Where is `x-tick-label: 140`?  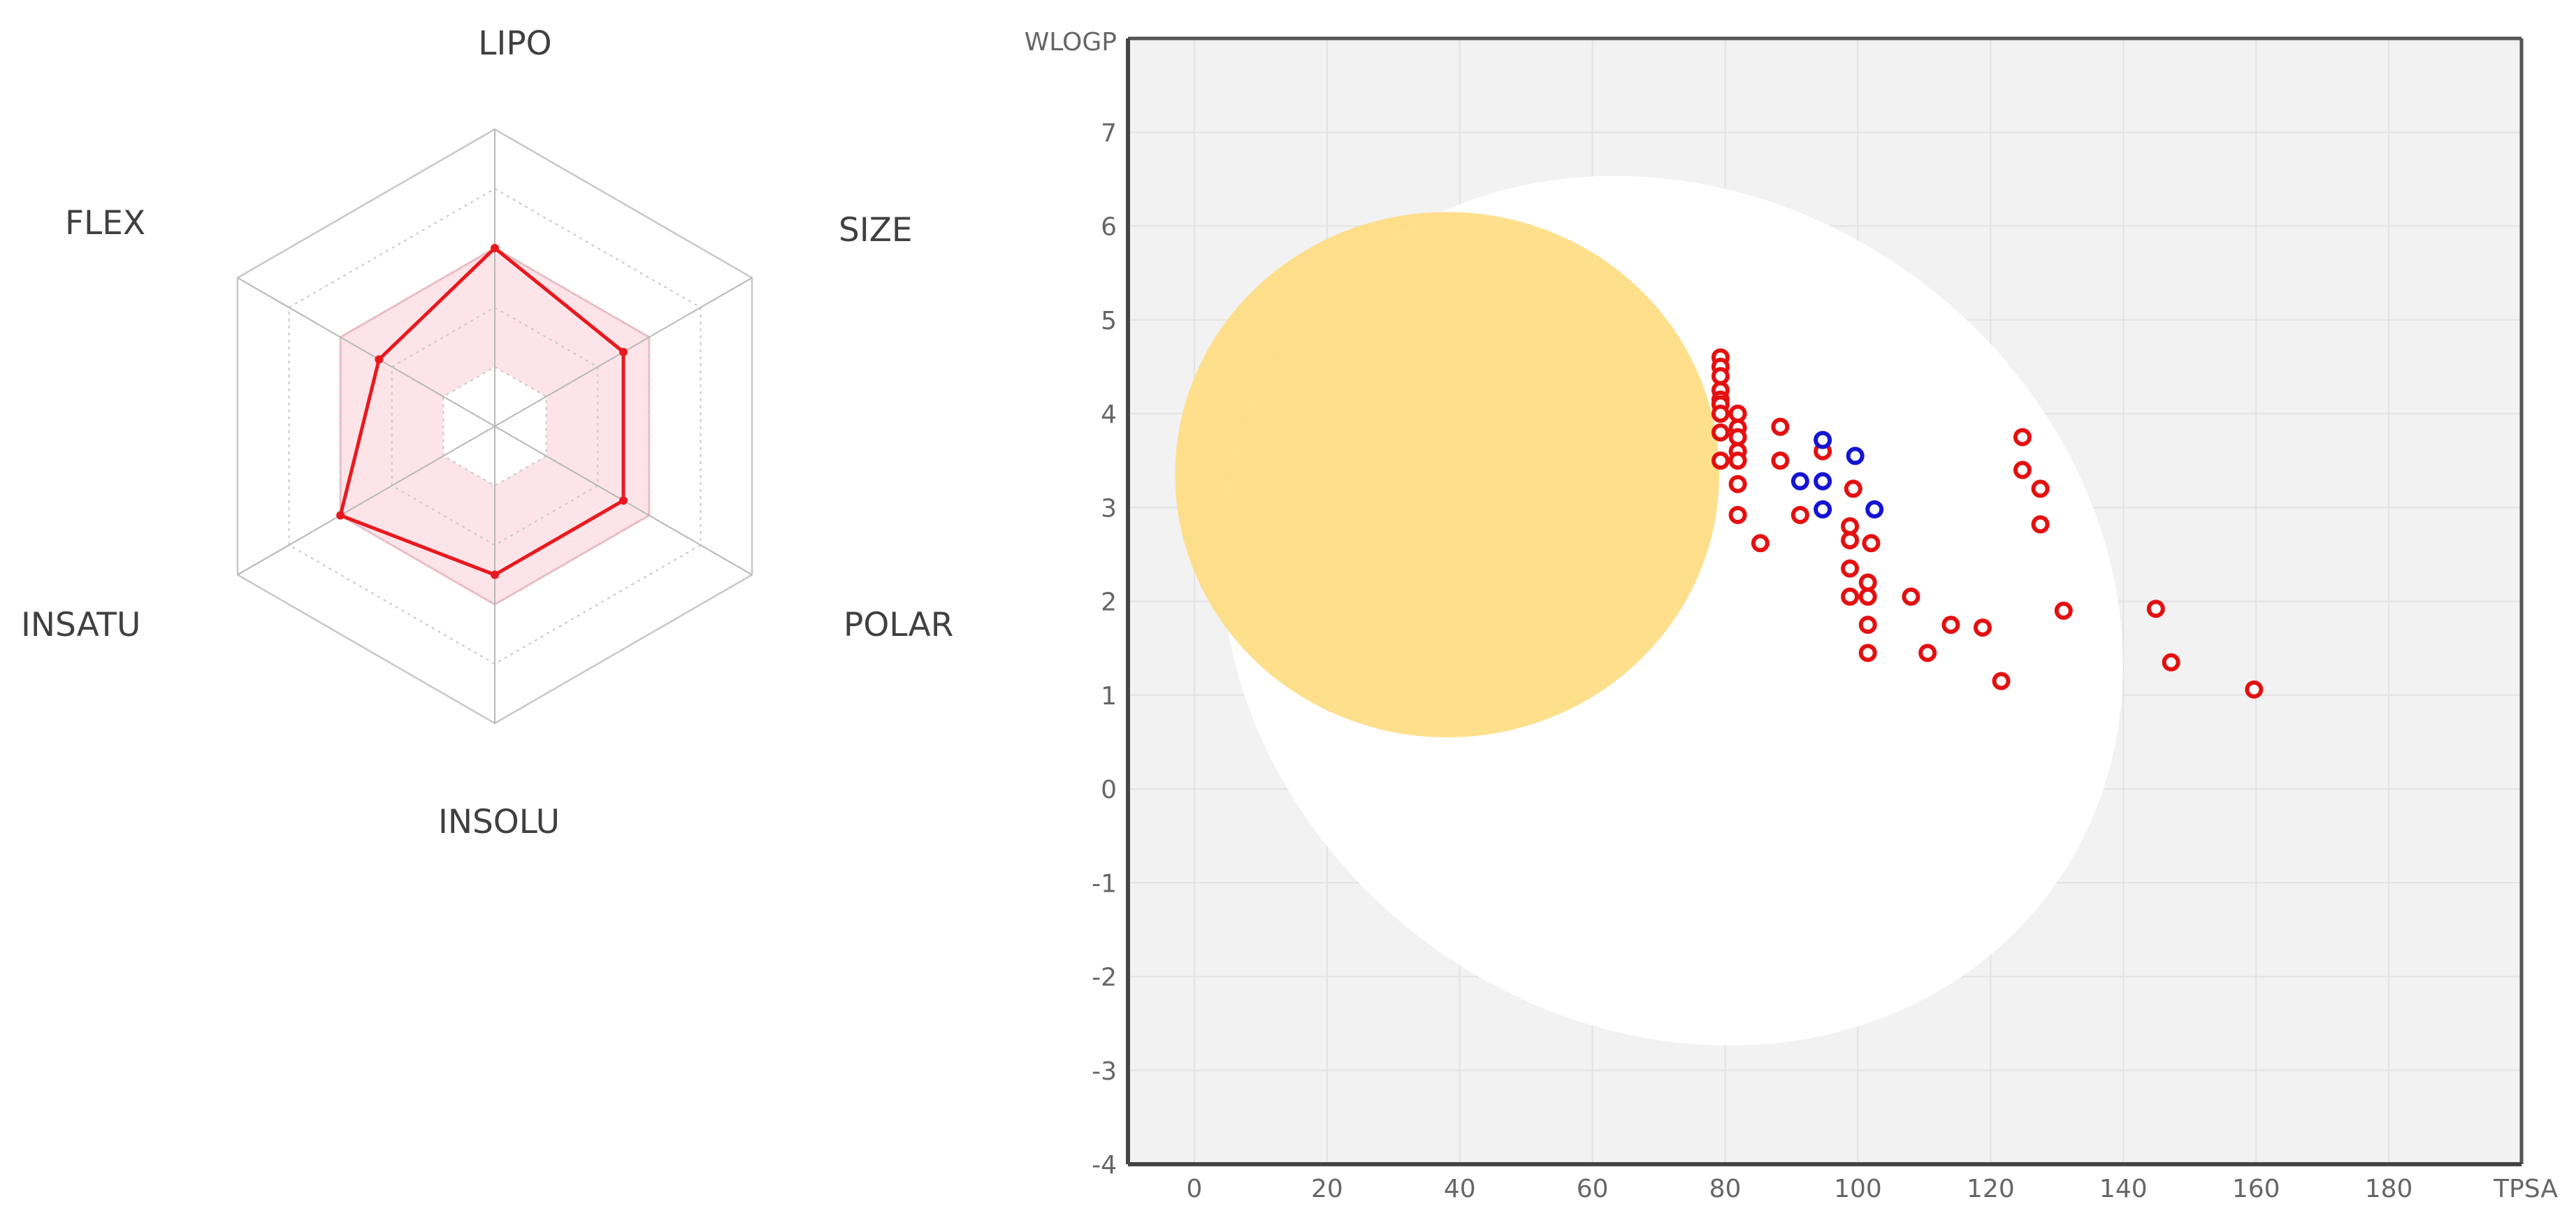
x-tick-label: 140 is located at coordinates (2123, 1189).